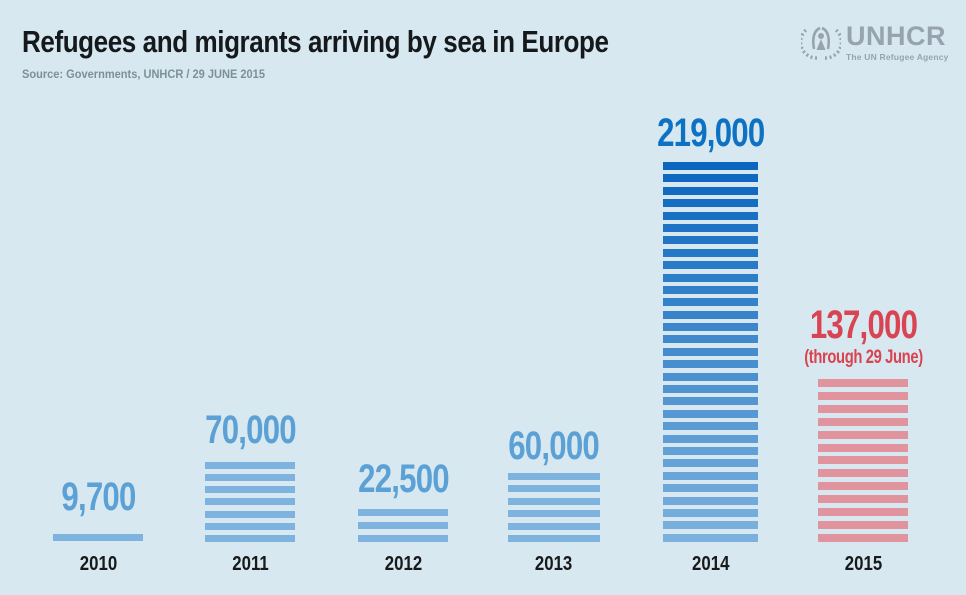 The height and width of the screenshot is (595, 966). Describe the element at coordinates (98, 526) in the screenshot. I see `bar-group-2010: 9,700 2010` at that location.